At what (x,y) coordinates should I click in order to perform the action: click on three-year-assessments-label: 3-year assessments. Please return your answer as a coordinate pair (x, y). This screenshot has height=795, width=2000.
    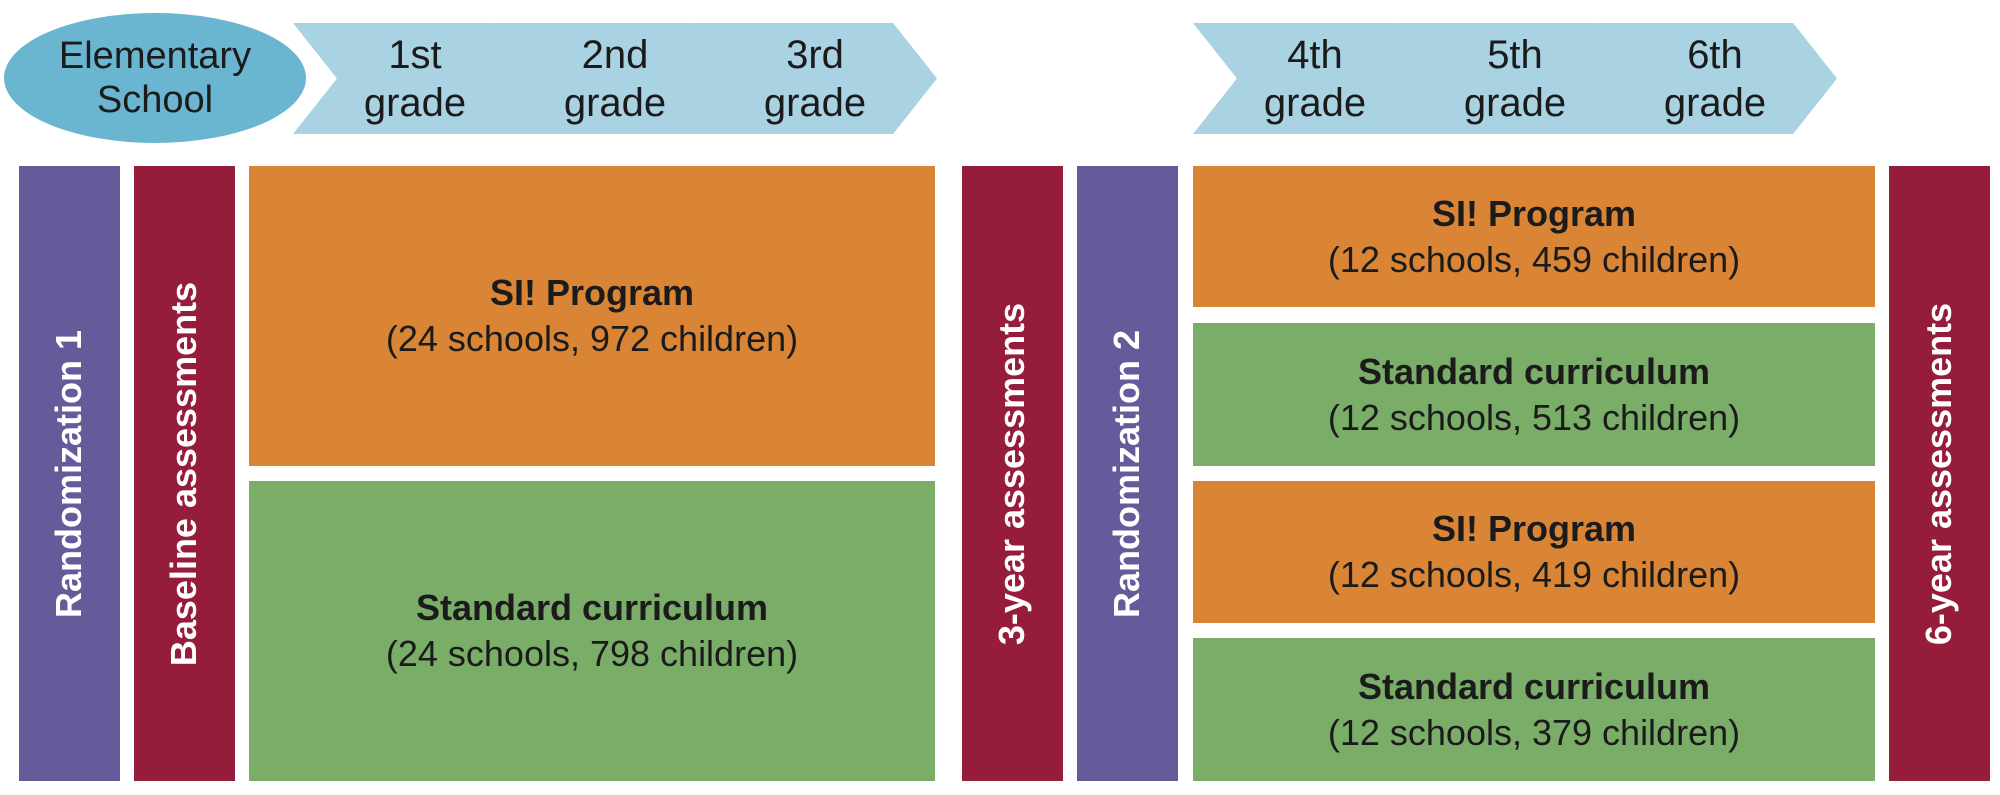
    Looking at the image, I should click on (1012, 473).